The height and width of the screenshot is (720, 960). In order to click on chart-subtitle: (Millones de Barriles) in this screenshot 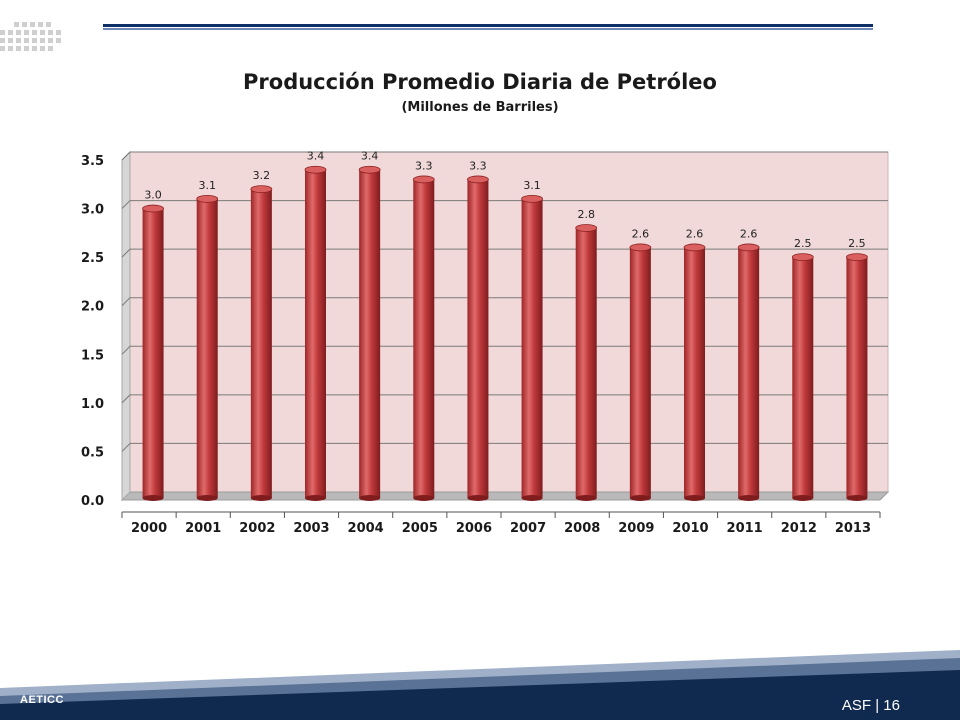, I will do `click(480, 107)`.